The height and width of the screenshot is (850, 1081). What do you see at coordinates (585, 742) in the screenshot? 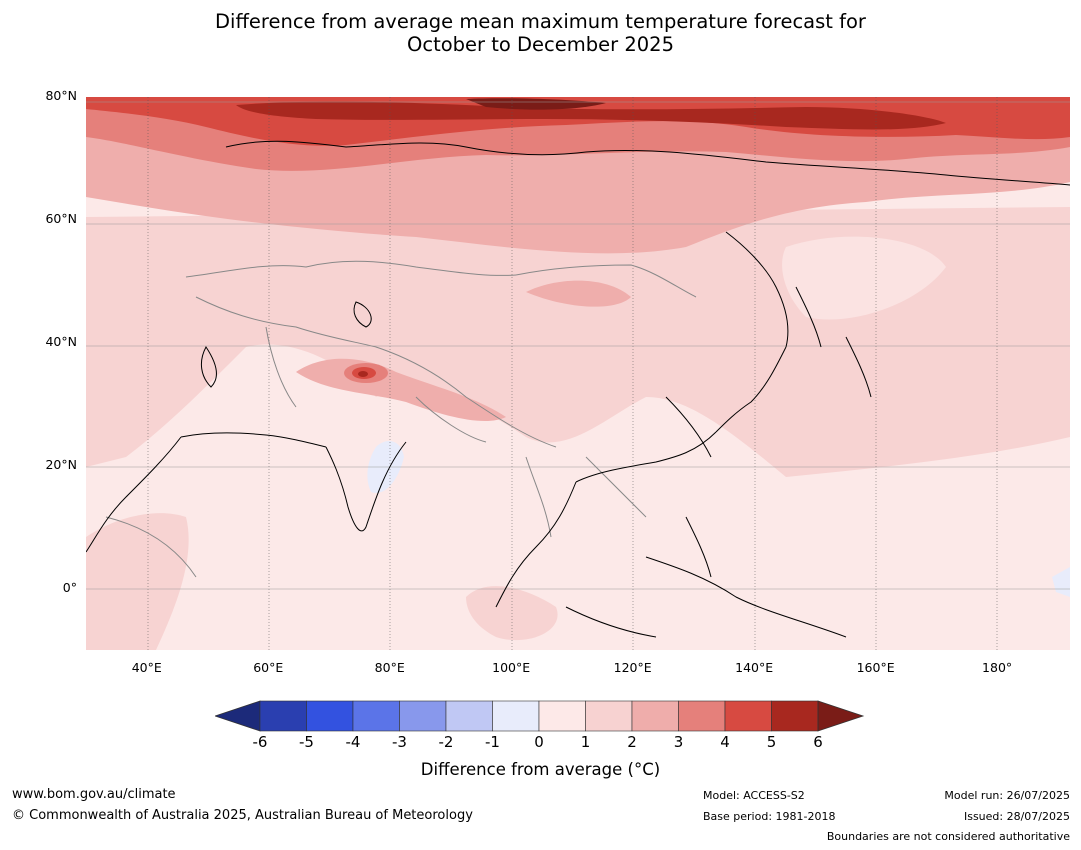
I see `colorbar-tick-label: 1` at bounding box center [585, 742].